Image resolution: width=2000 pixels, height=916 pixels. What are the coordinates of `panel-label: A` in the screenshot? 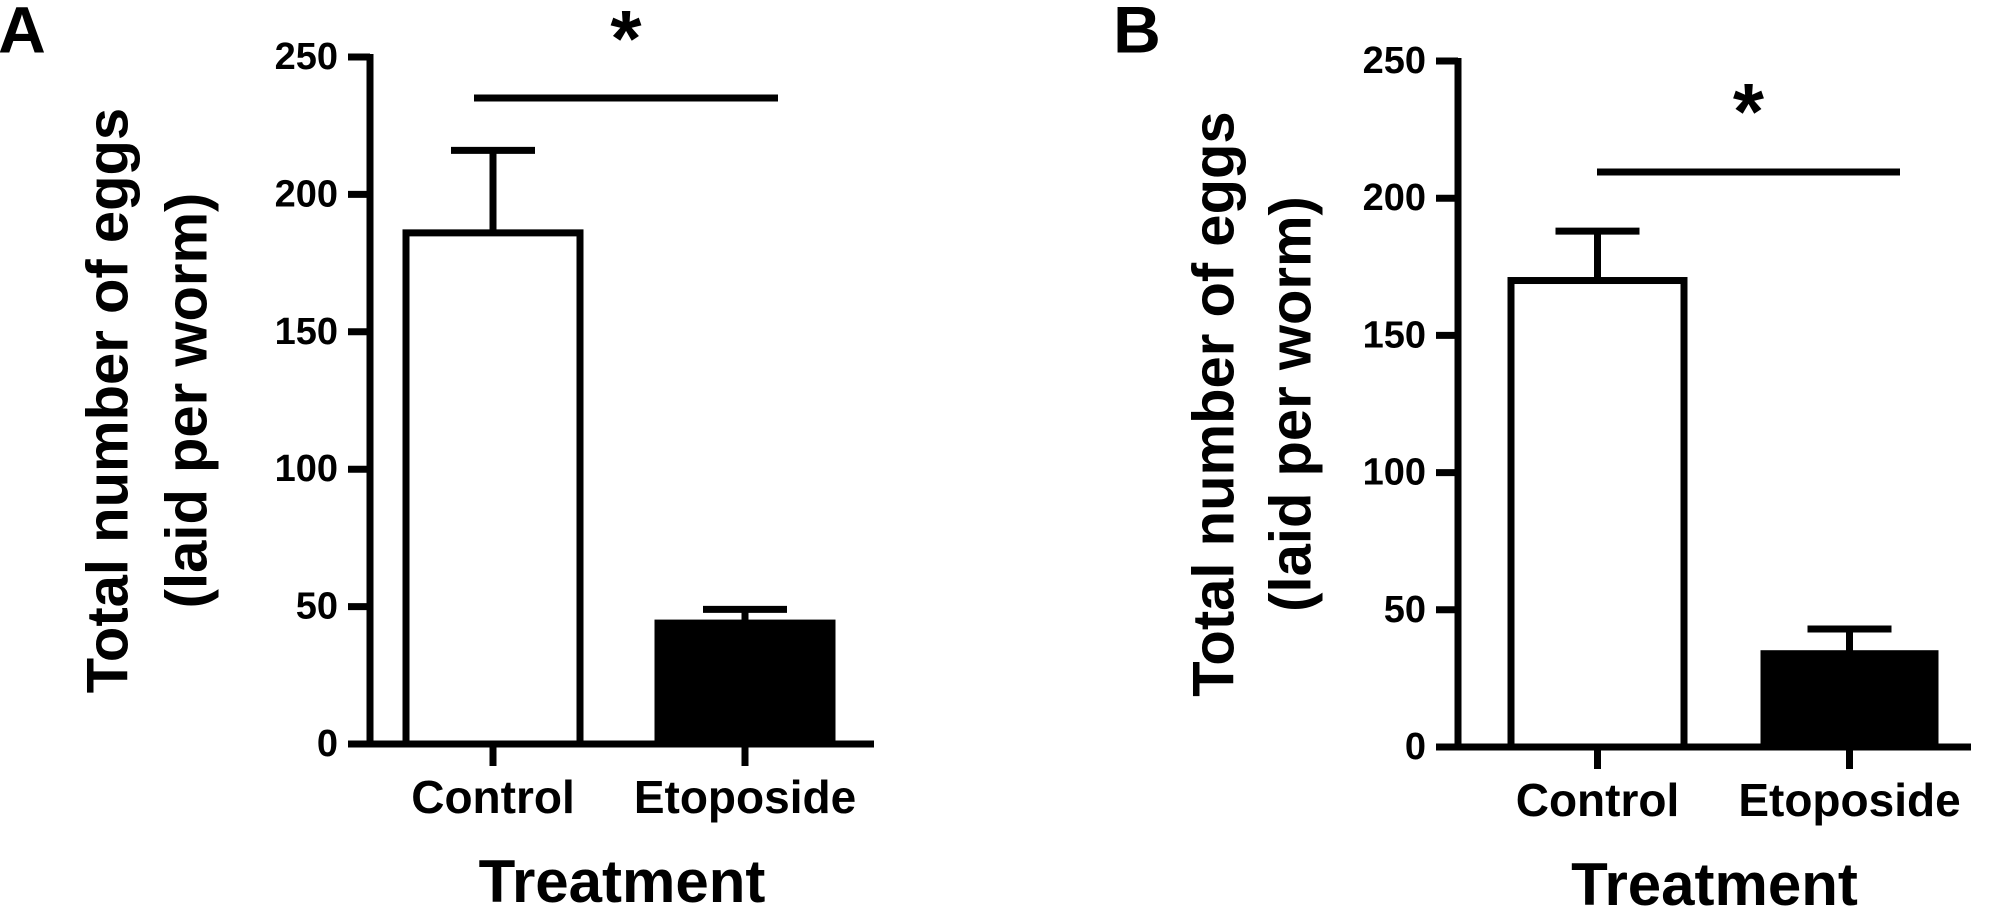 It's located at (23, 33).